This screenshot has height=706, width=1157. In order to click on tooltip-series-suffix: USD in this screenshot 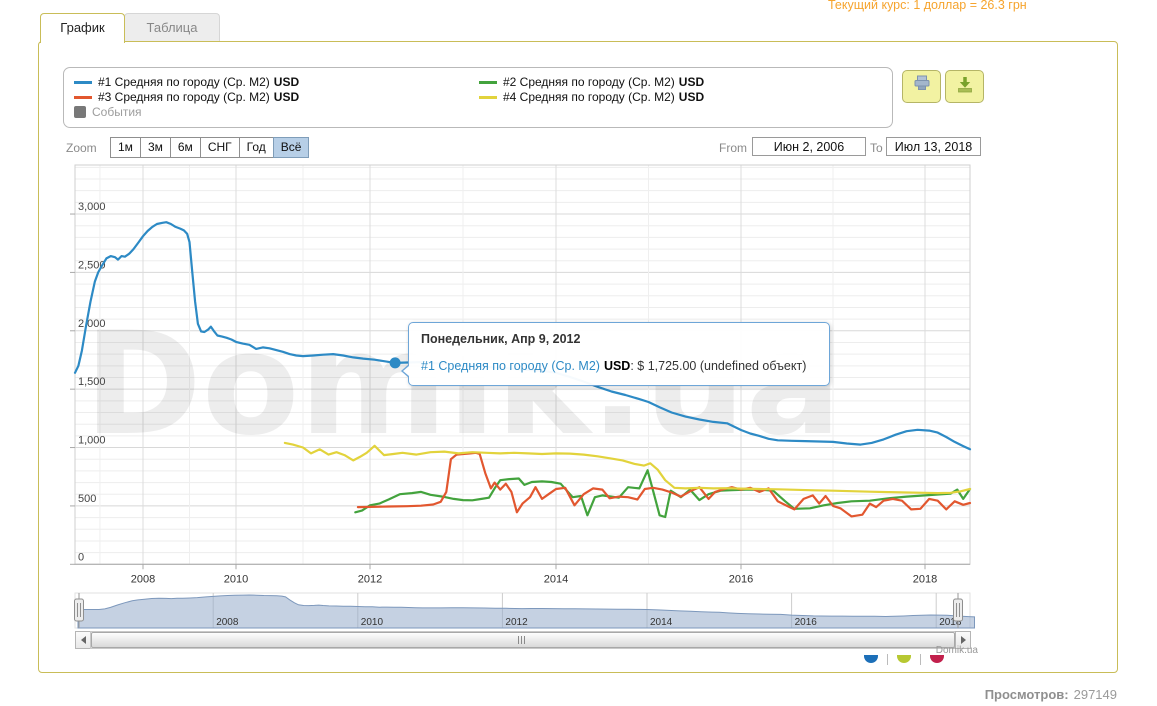, I will do `click(617, 366)`.